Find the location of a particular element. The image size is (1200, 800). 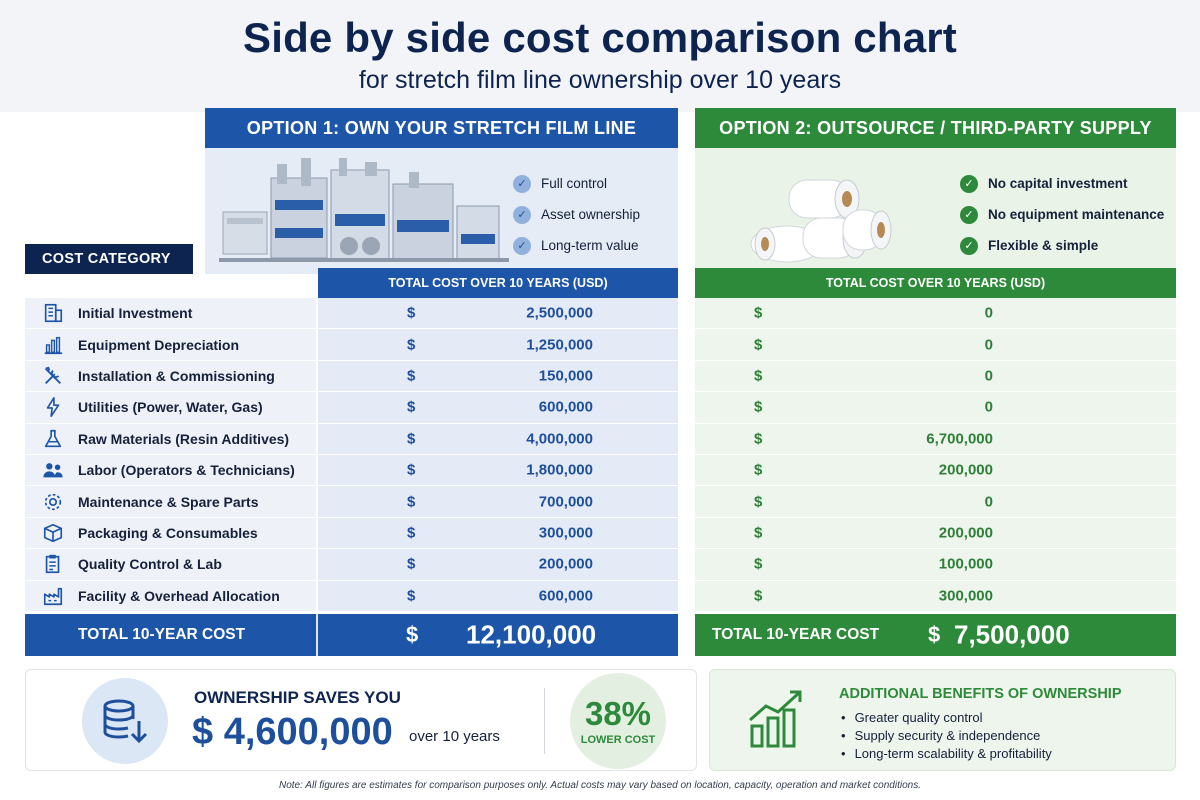

category-label: Utilities (Power, Water, Gas) is located at coordinates (170, 407).